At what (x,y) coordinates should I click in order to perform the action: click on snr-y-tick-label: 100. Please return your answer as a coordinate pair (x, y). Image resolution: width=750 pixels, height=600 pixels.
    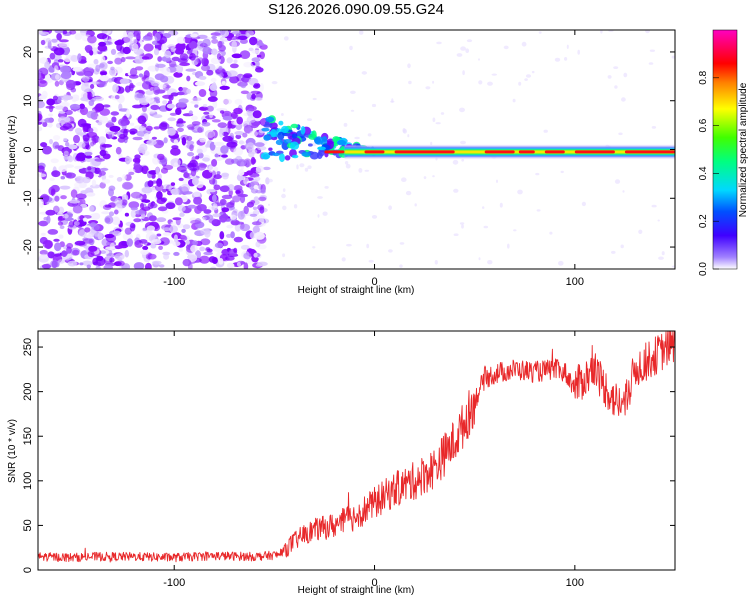
    Looking at the image, I should click on (28, 481).